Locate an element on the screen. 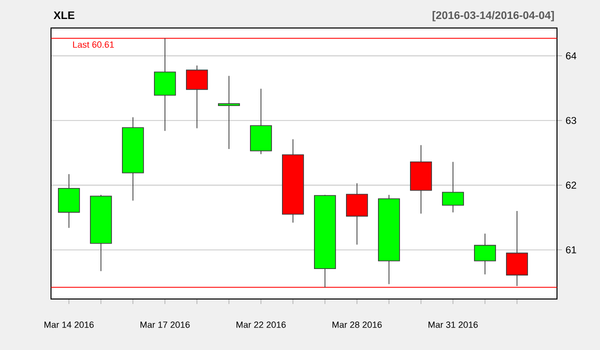  x-tick-label: Mar 17 2016 is located at coordinates (165, 325).